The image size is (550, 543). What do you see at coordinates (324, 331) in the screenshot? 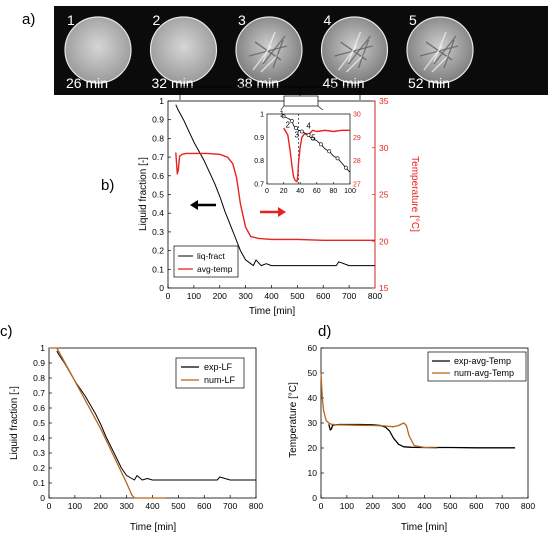
I see `panel-d-label: d)` at bounding box center [324, 331].